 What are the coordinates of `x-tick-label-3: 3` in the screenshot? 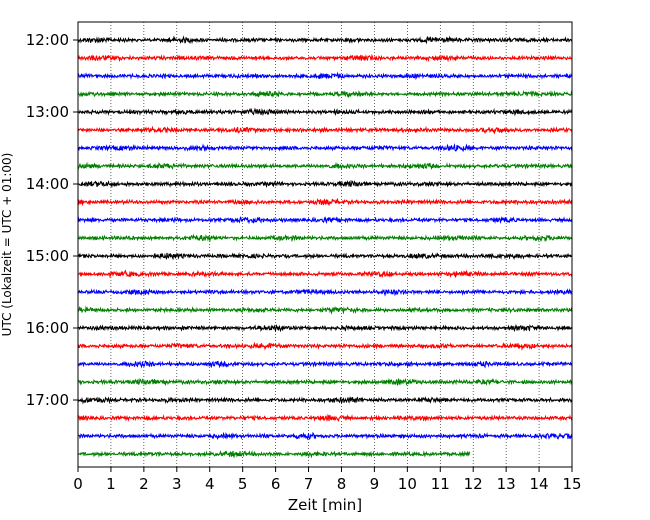 It's located at (177, 484).